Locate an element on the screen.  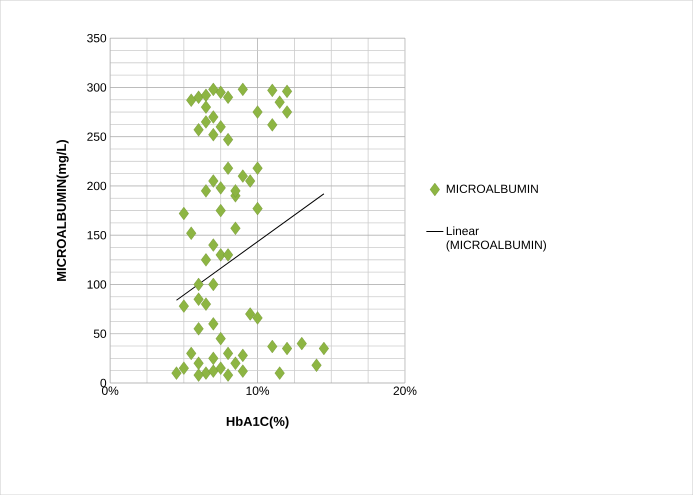
y-tick-label: 300 is located at coordinates (96, 87).